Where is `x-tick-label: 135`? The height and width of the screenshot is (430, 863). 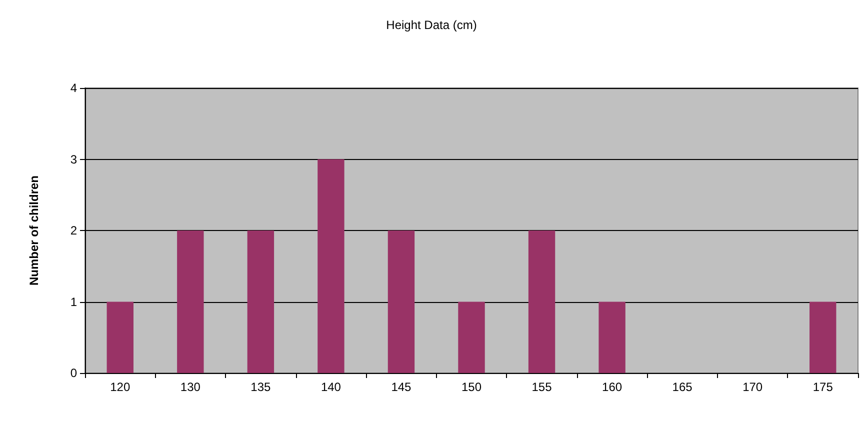 x-tick-label: 135 is located at coordinates (261, 387).